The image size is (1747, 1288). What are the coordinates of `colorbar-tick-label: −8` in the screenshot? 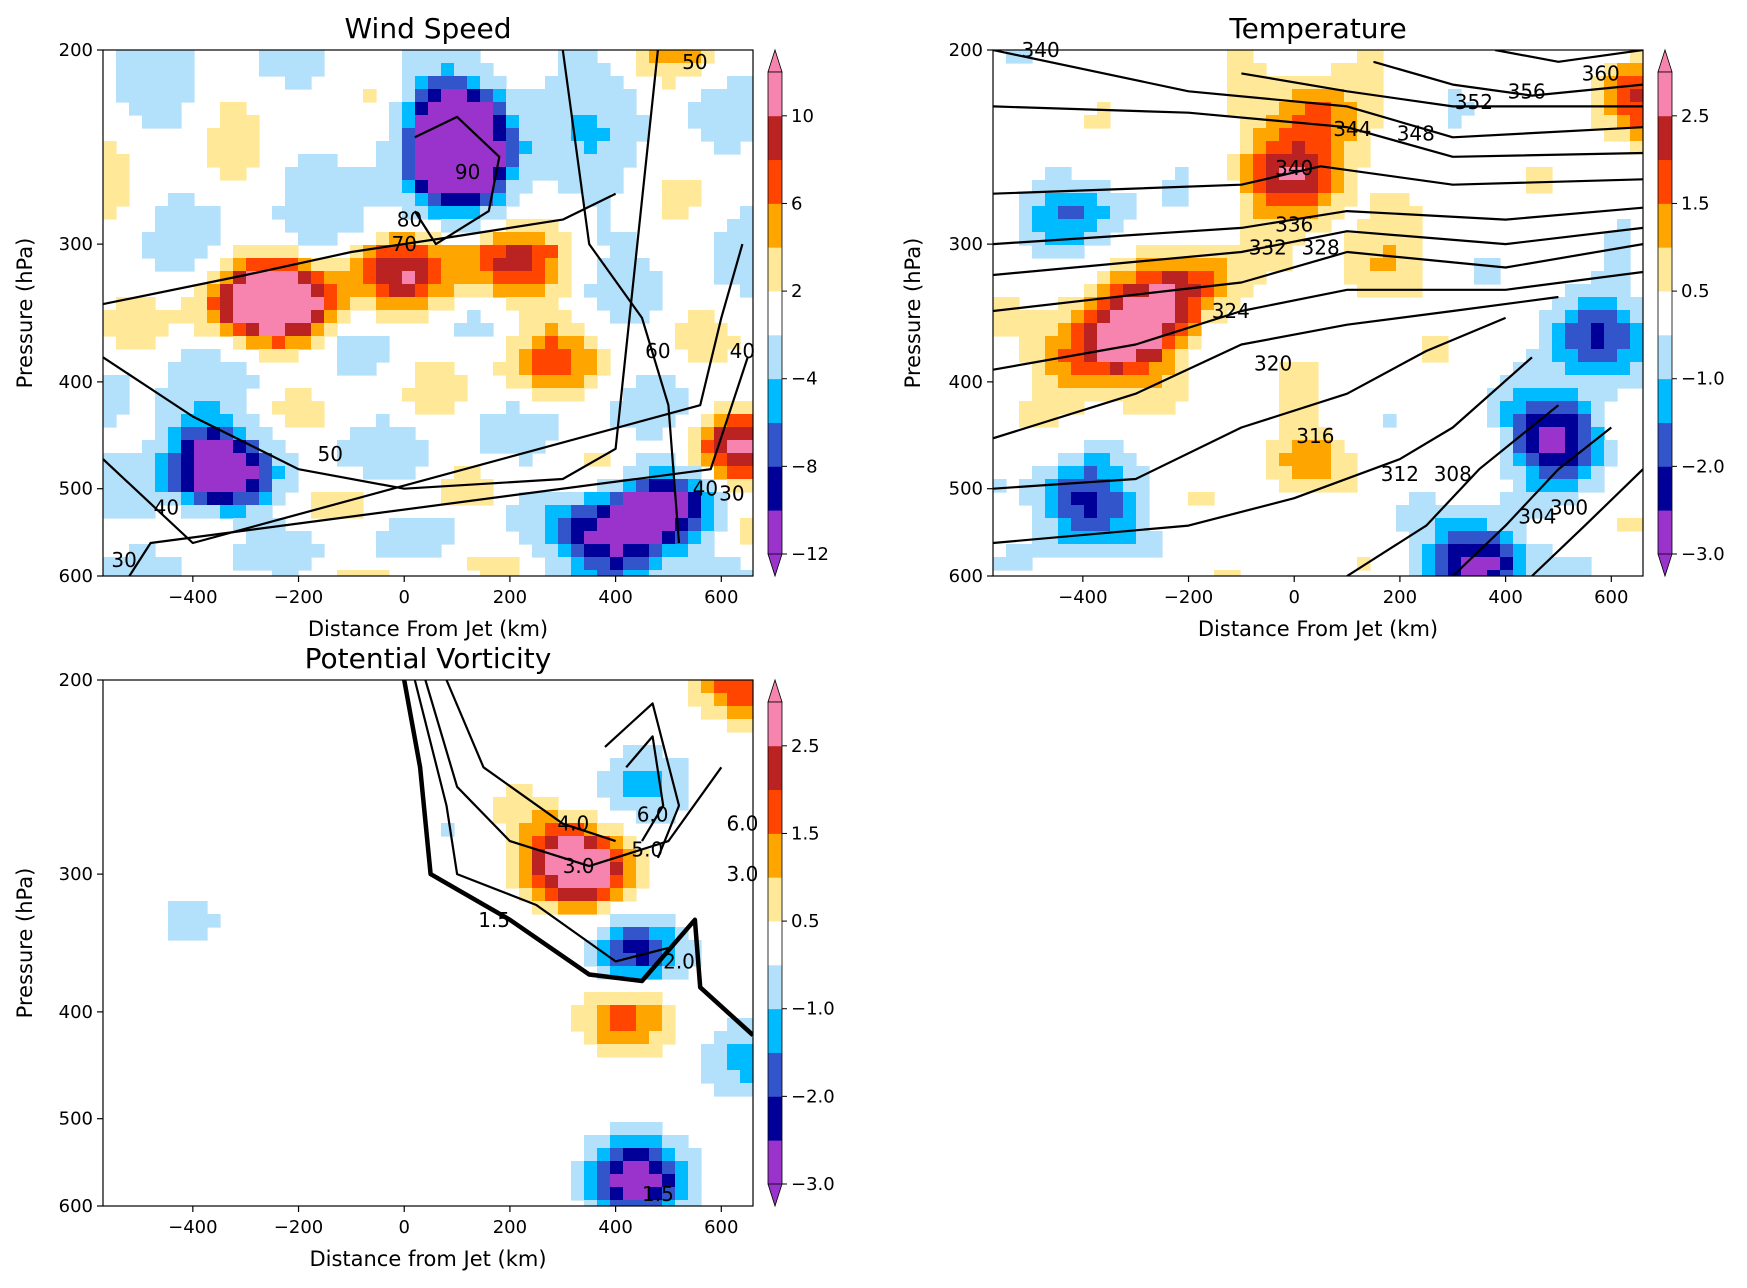 It's located at (804, 466).